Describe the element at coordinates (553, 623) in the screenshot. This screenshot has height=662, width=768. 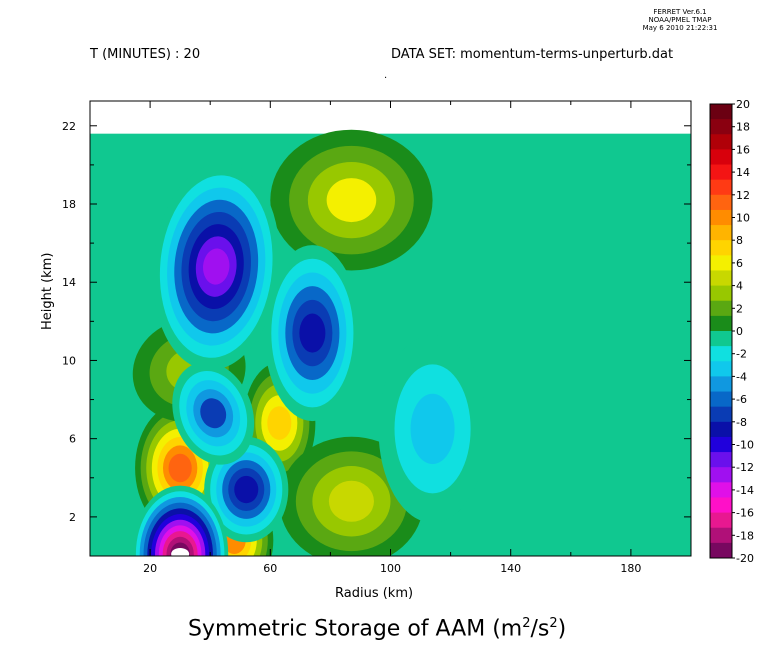
I see `title-sup-2: 2` at that location.